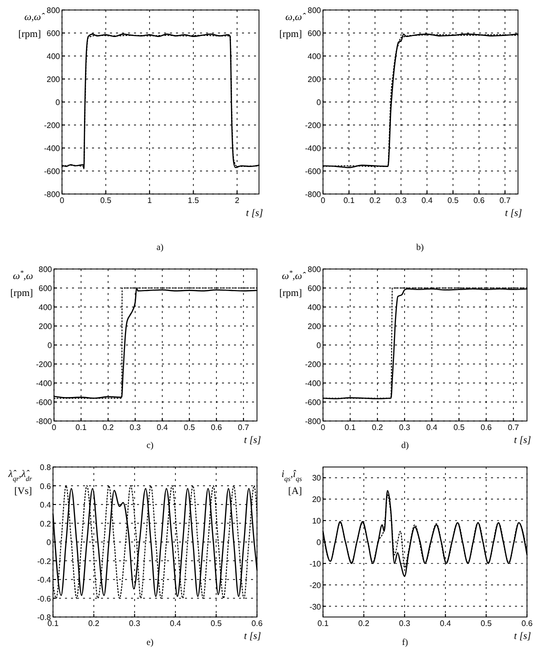 The height and width of the screenshot is (655, 541). What do you see at coordinates (405, 642) in the screenshot?
I see `text: f)` at bounding box center [405, 642].